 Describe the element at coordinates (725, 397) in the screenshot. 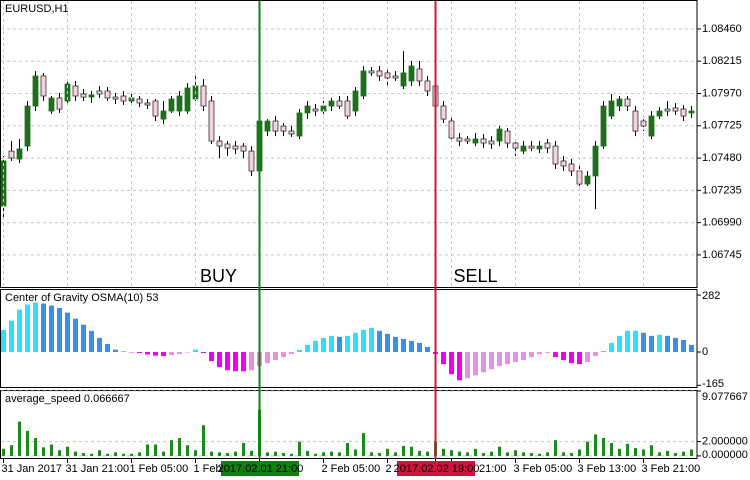

I see `y-tick-label: 9.077667` at that location.